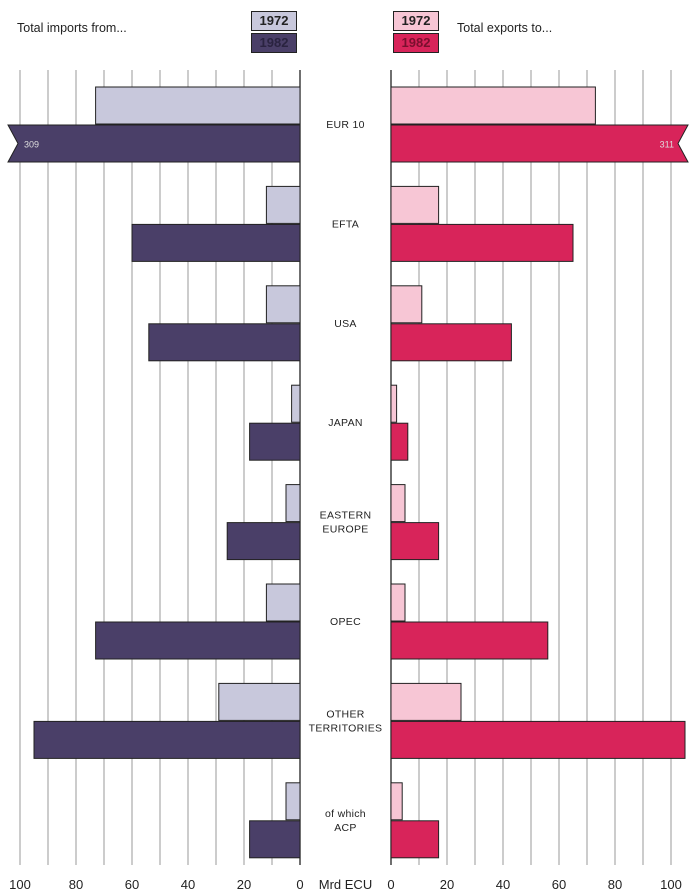 This screenshot has width=690, height=894. What do you see at coordinates (615, 884) in the screenshot?
I see `tick-label-right: 80` at bounding box center [615, 884].